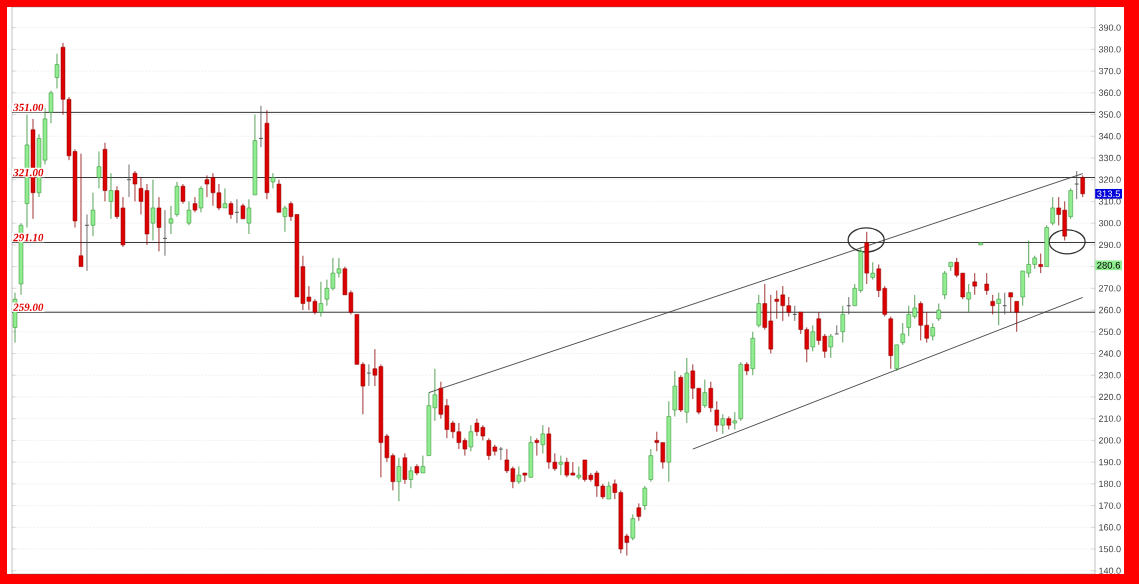  Describe the element at coordinates (1109, 375) in the screenshot. I see `y-tick-label: 230.0` at that location.